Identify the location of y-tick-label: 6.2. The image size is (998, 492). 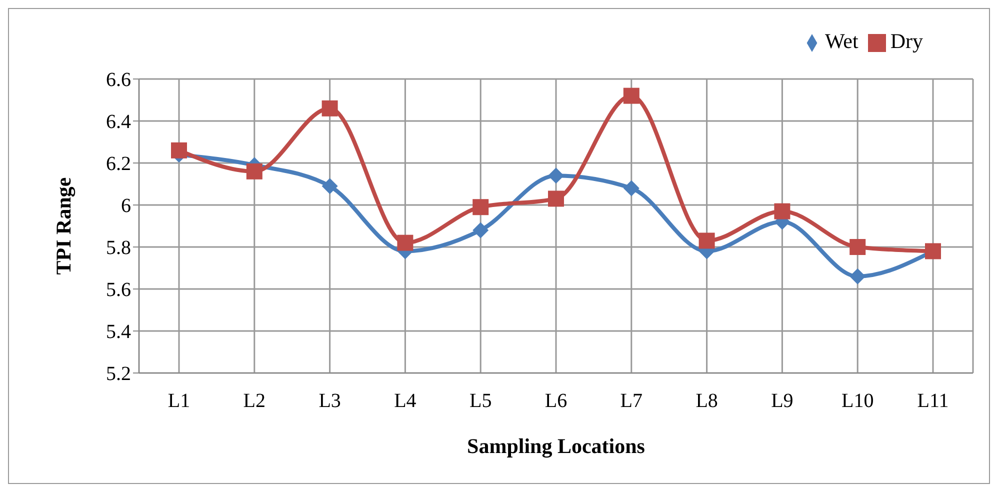
(118, 164).